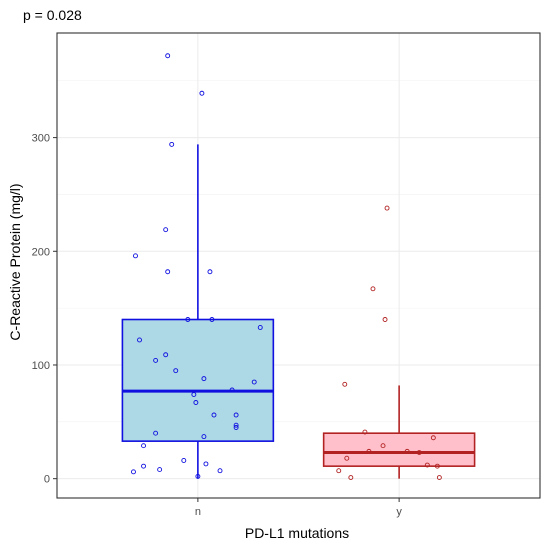 This screenshot has height=546, width=550. Describe the element at coordinates (198, 512) in the screenshot. I see `x-tick-label: n` at that location.